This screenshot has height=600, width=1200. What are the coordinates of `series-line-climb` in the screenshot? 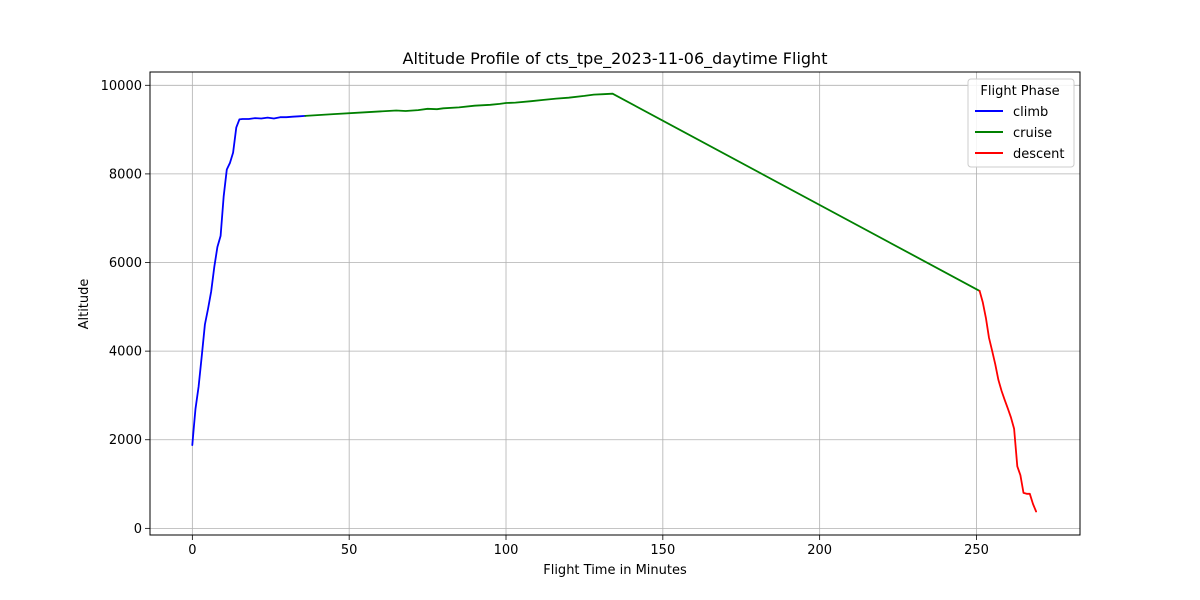 It's located at (249, 281).